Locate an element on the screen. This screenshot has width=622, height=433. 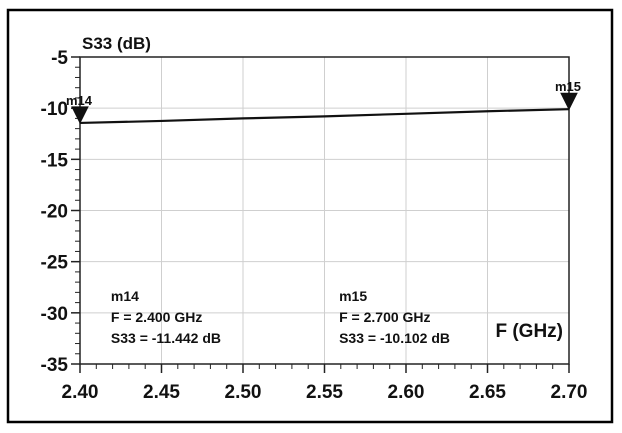
x-axis-label: F (GHz) is located at coordinates (529, 331).